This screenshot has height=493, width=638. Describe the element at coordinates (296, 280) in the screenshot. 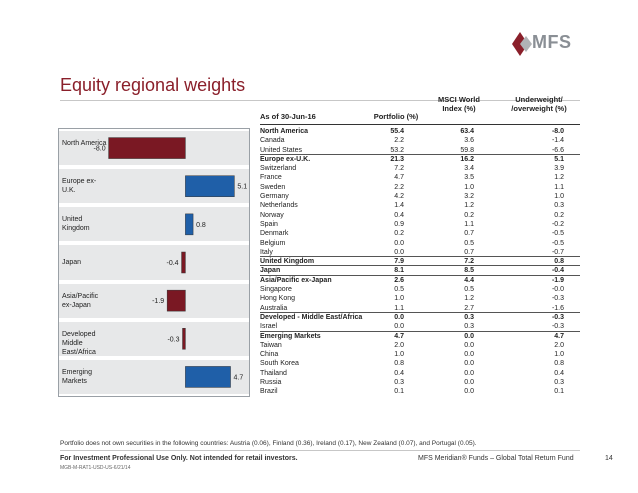

I see `row-name: Asia/Pacific ex-Japan` at that location.